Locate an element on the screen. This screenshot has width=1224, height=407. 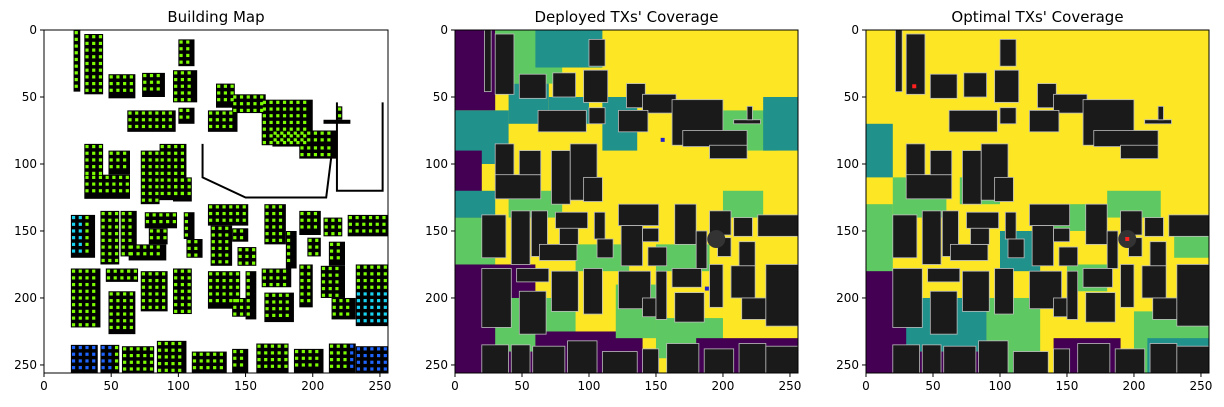
road-outline is located at coordinates (267, 171).